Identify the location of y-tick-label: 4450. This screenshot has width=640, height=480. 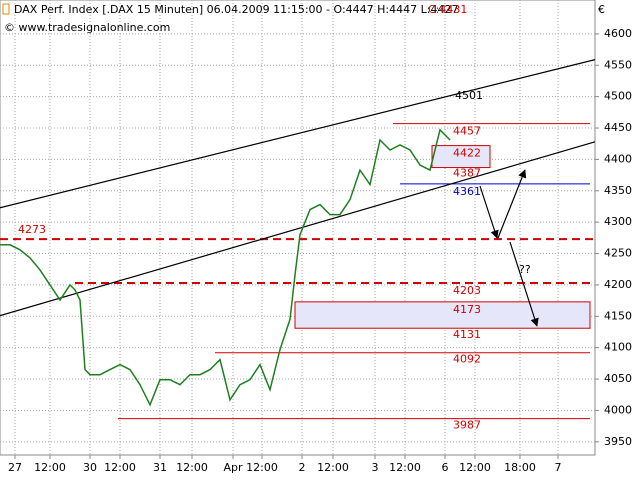
(618, 127).